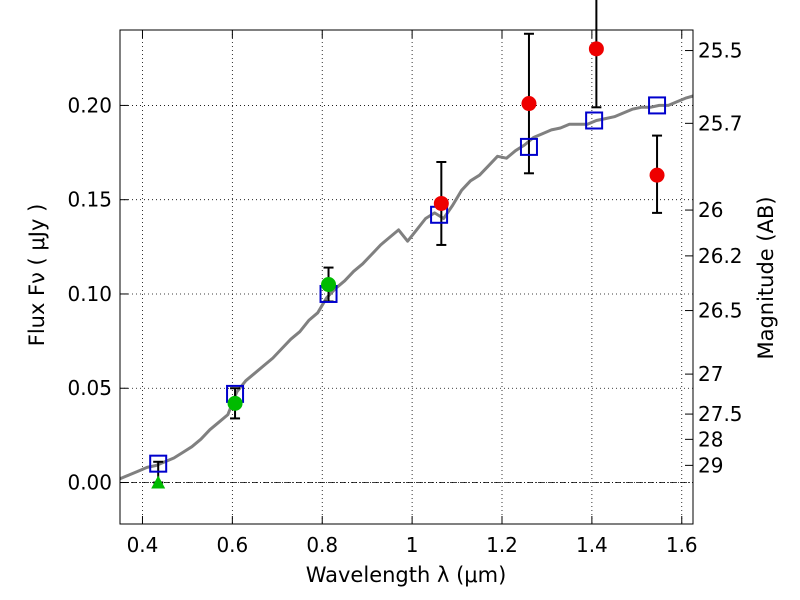 The image size is (800, 600). What do you see at coordinates (89, 388) in the screenshot?
I see `y-tick-label: 0.05` at bounding box center [89, 388].